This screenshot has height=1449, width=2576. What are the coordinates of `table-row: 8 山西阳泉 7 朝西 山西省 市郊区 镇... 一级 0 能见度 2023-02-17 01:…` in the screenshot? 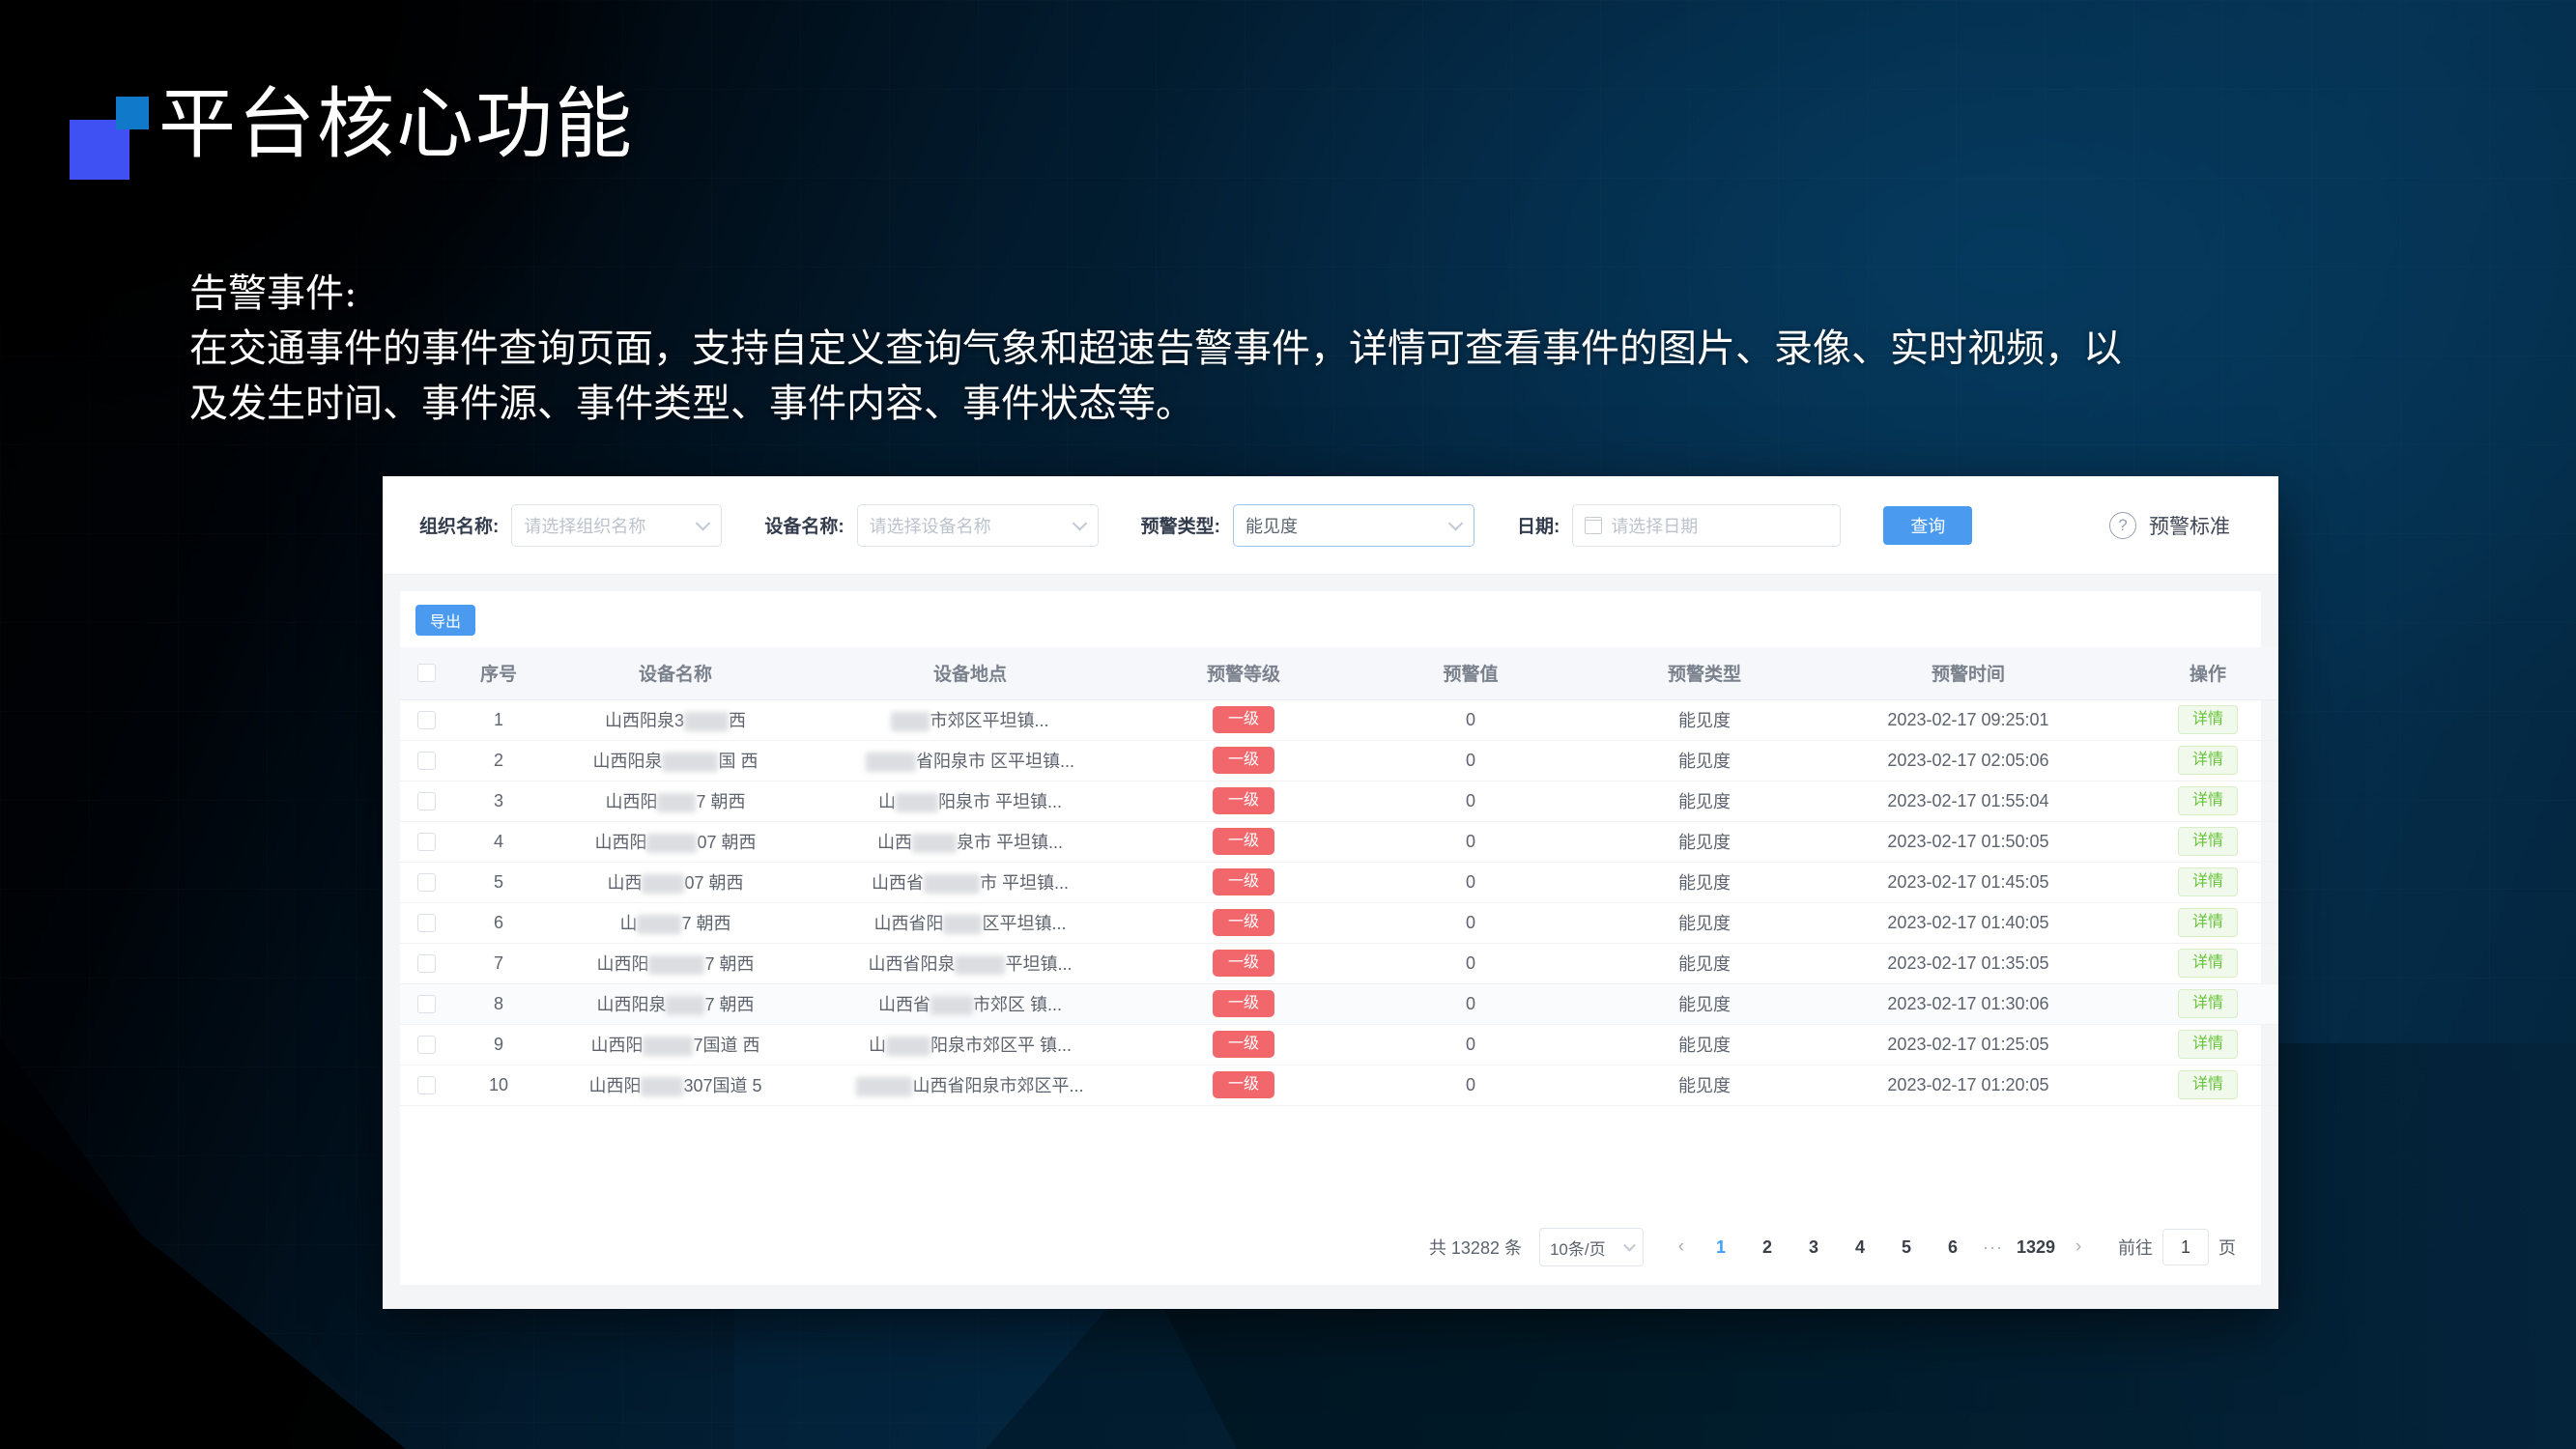 It's located at (1339, 1004).